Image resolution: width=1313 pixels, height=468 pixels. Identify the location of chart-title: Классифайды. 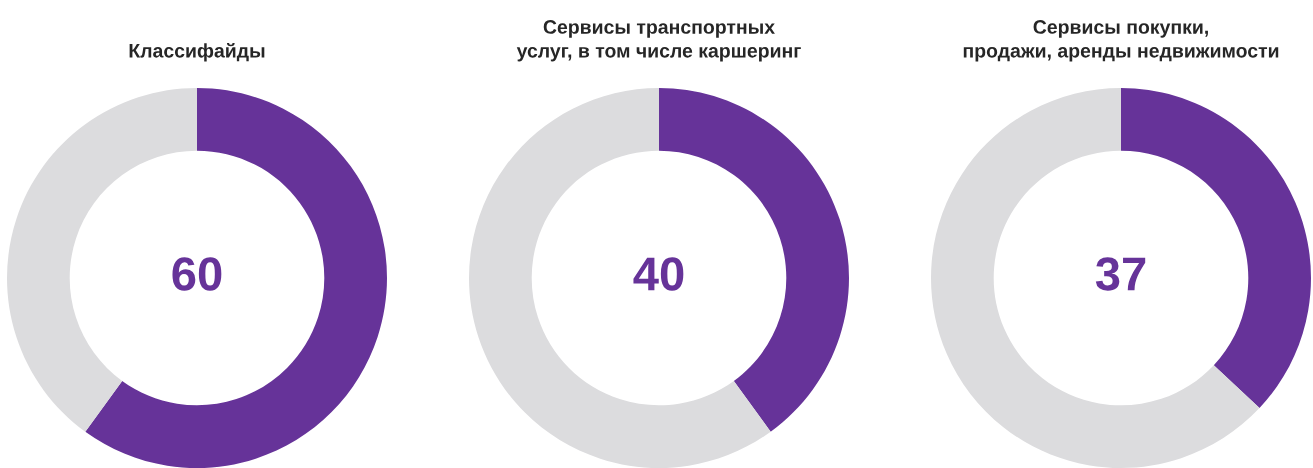
(197, 52).